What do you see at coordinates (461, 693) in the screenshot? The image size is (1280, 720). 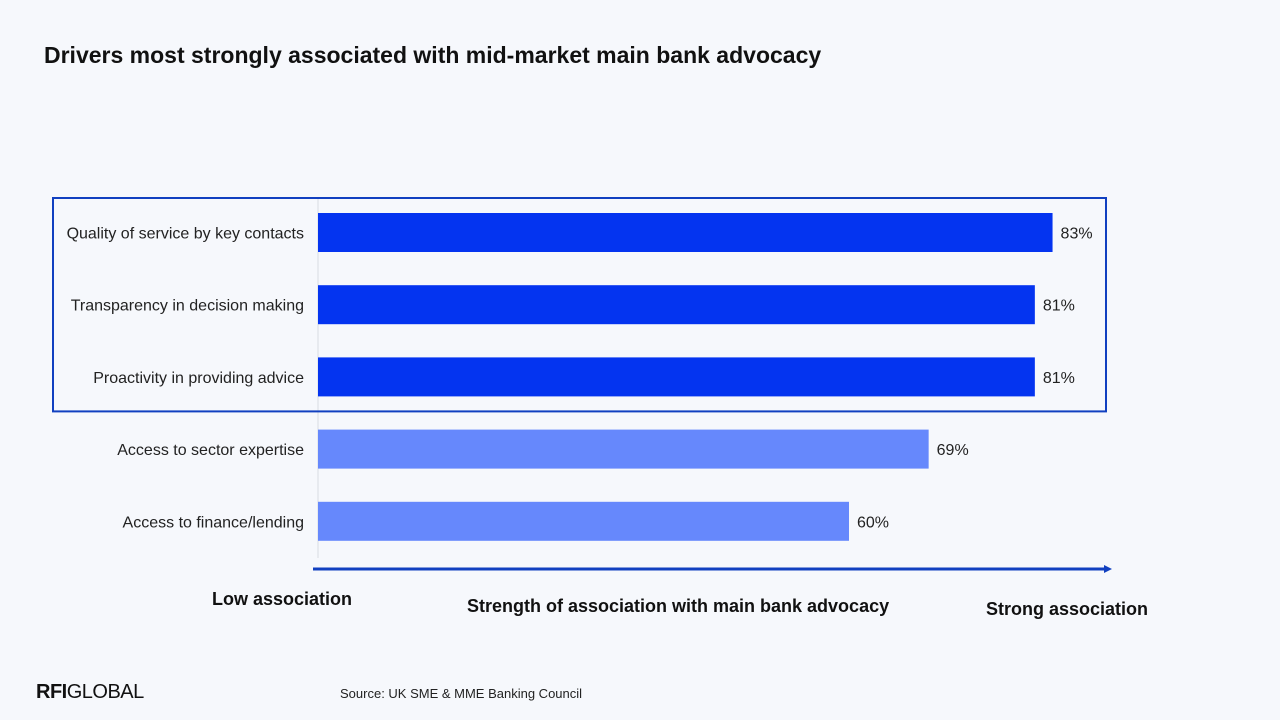 I see `source-note: Source: UK SME & MME Banking Council` at bounding box center [461, 693].